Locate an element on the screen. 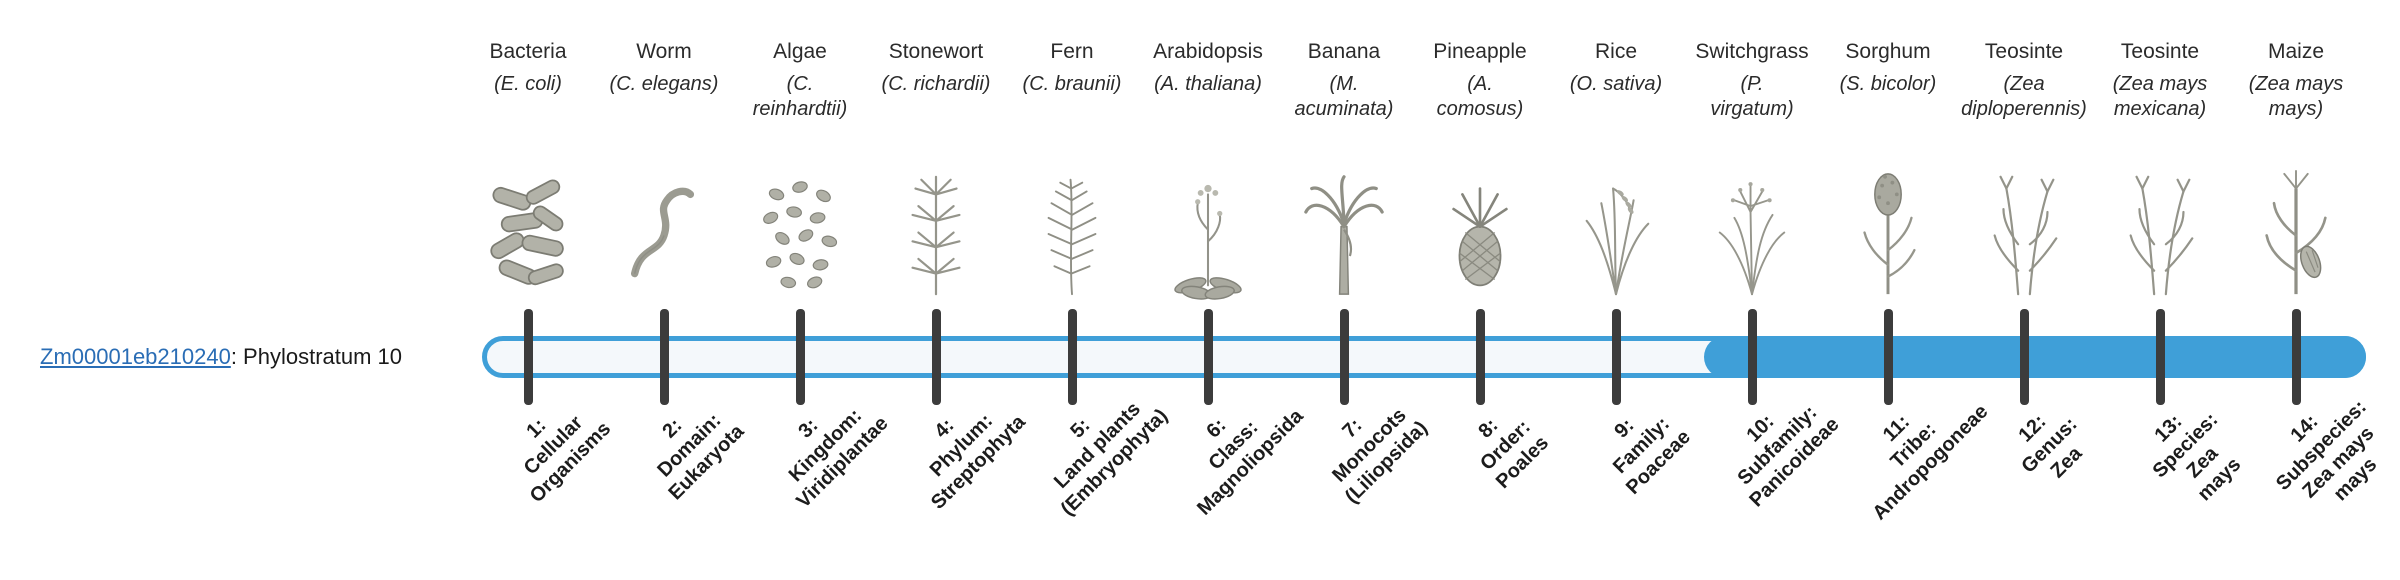  organism-scientific-name: (P. virgatum) is located at coordinates (1752, 96).